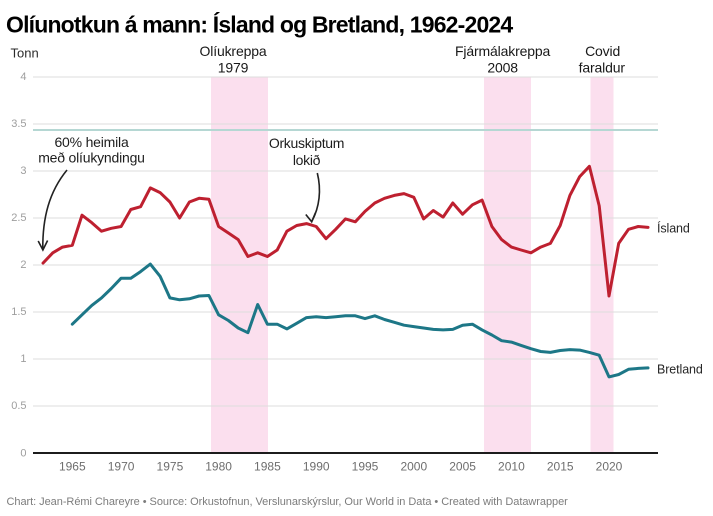 The height and width of the screenshot is (516, 713). What do you see at coordinates (502, 68) in the screenshot?
I see `svg-text: 2008` at bounding box center [502, 68].